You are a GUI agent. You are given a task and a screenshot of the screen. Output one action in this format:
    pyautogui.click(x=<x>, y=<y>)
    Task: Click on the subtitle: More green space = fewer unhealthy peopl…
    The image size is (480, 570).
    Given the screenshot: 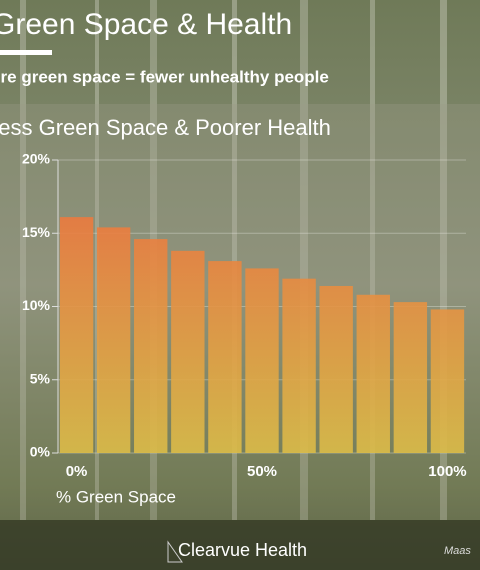 What is the action you would take?
    pyautogui.click(x=164, y=76)
    